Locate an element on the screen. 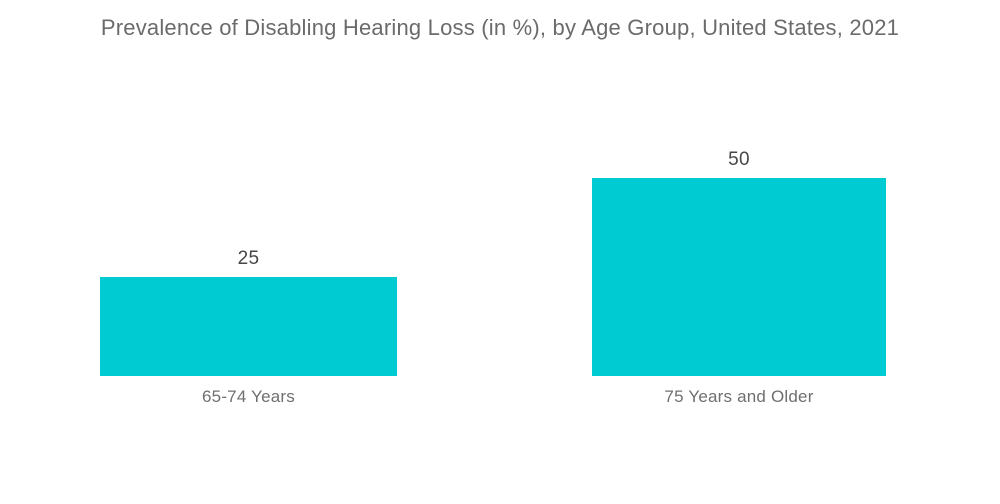 The image size is (1000, 504). x-axis-category-label: 75 Years and Older is located at coordinates (739, 396).